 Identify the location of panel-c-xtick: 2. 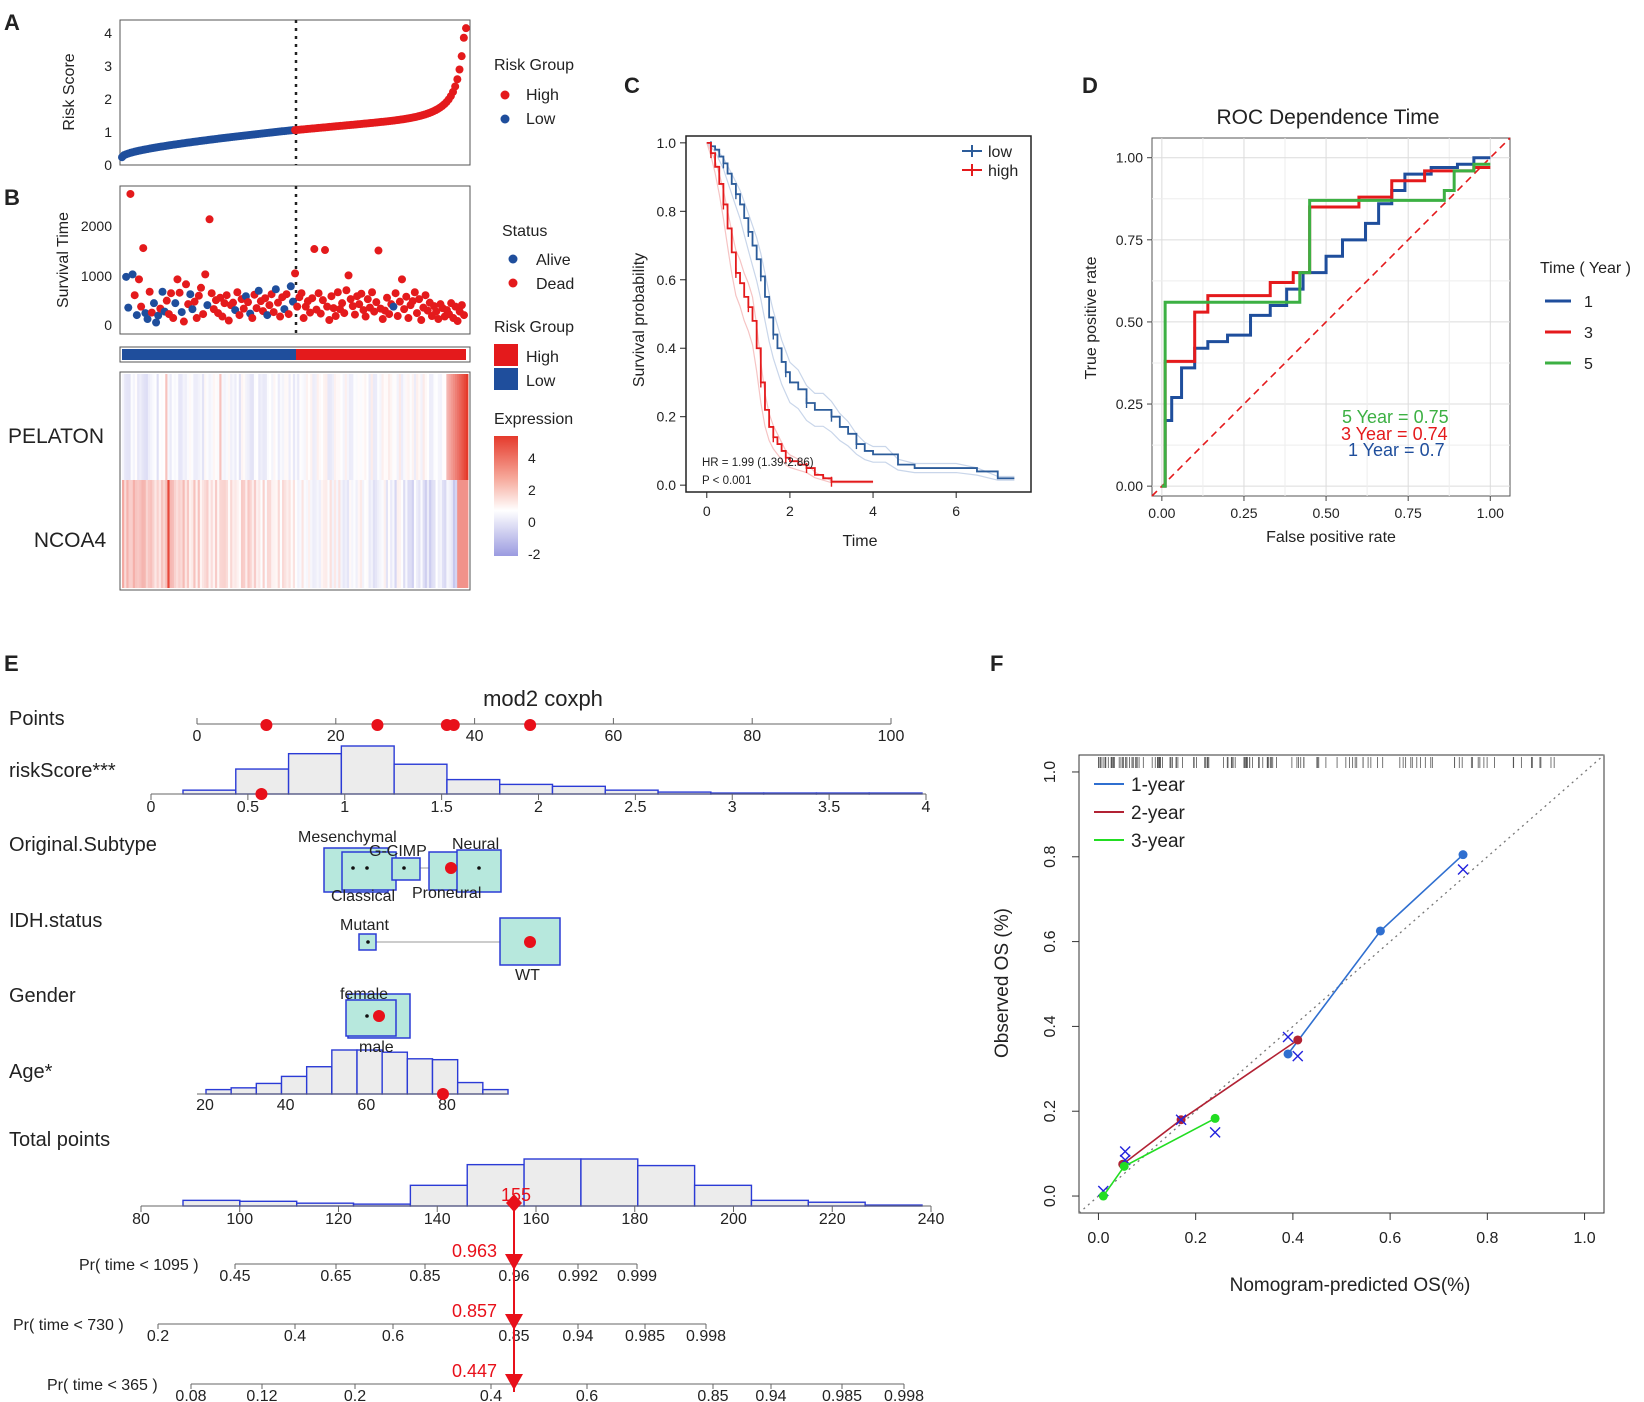
(790, 511).